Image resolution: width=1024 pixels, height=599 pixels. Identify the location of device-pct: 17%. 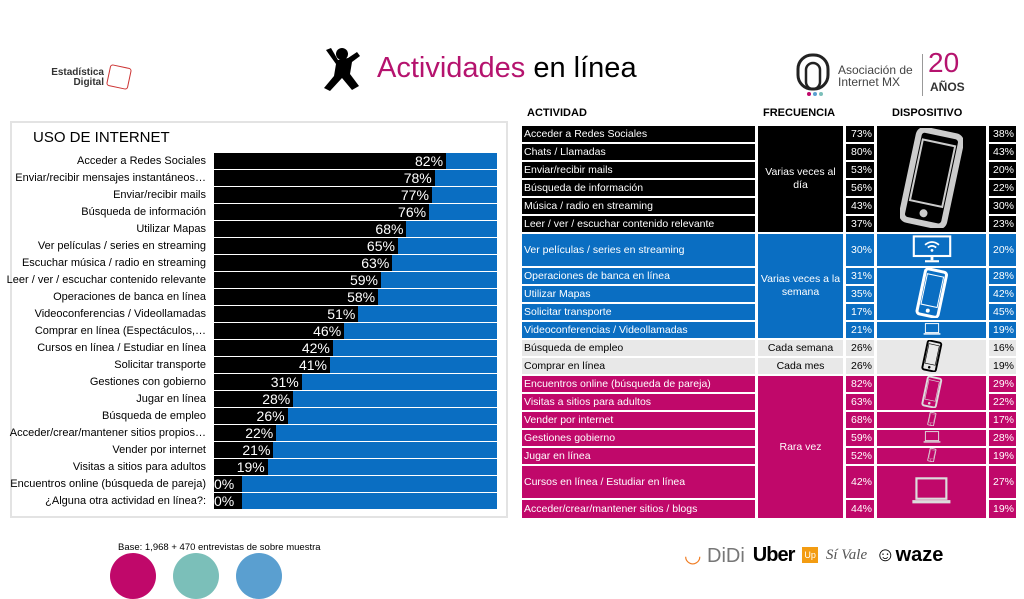
(1002, 420).